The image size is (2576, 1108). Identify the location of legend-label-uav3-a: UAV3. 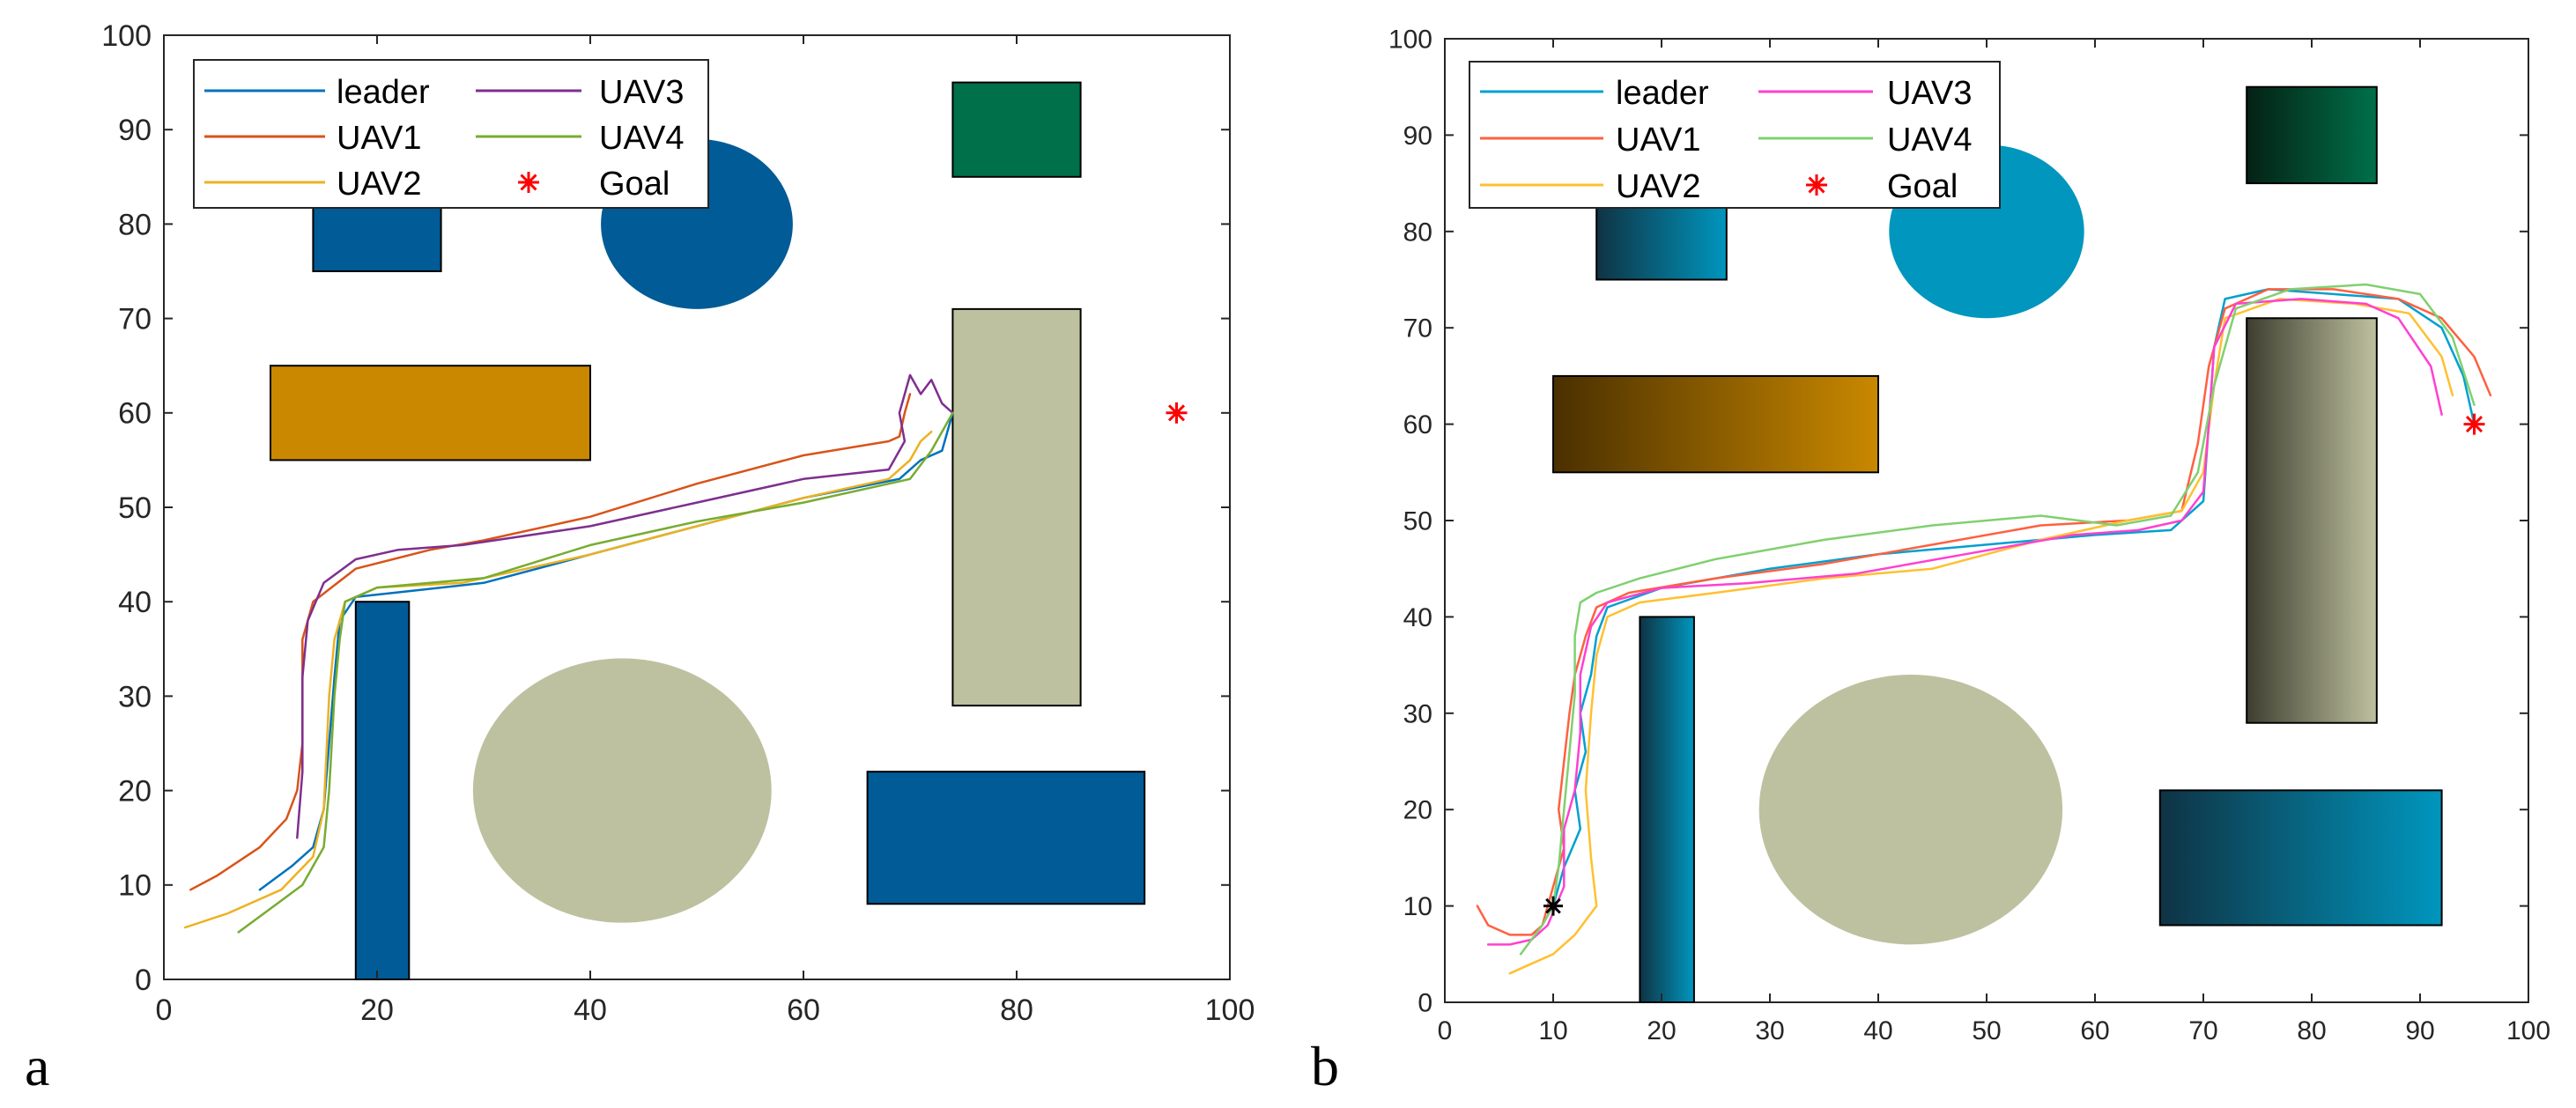
(642, 92).